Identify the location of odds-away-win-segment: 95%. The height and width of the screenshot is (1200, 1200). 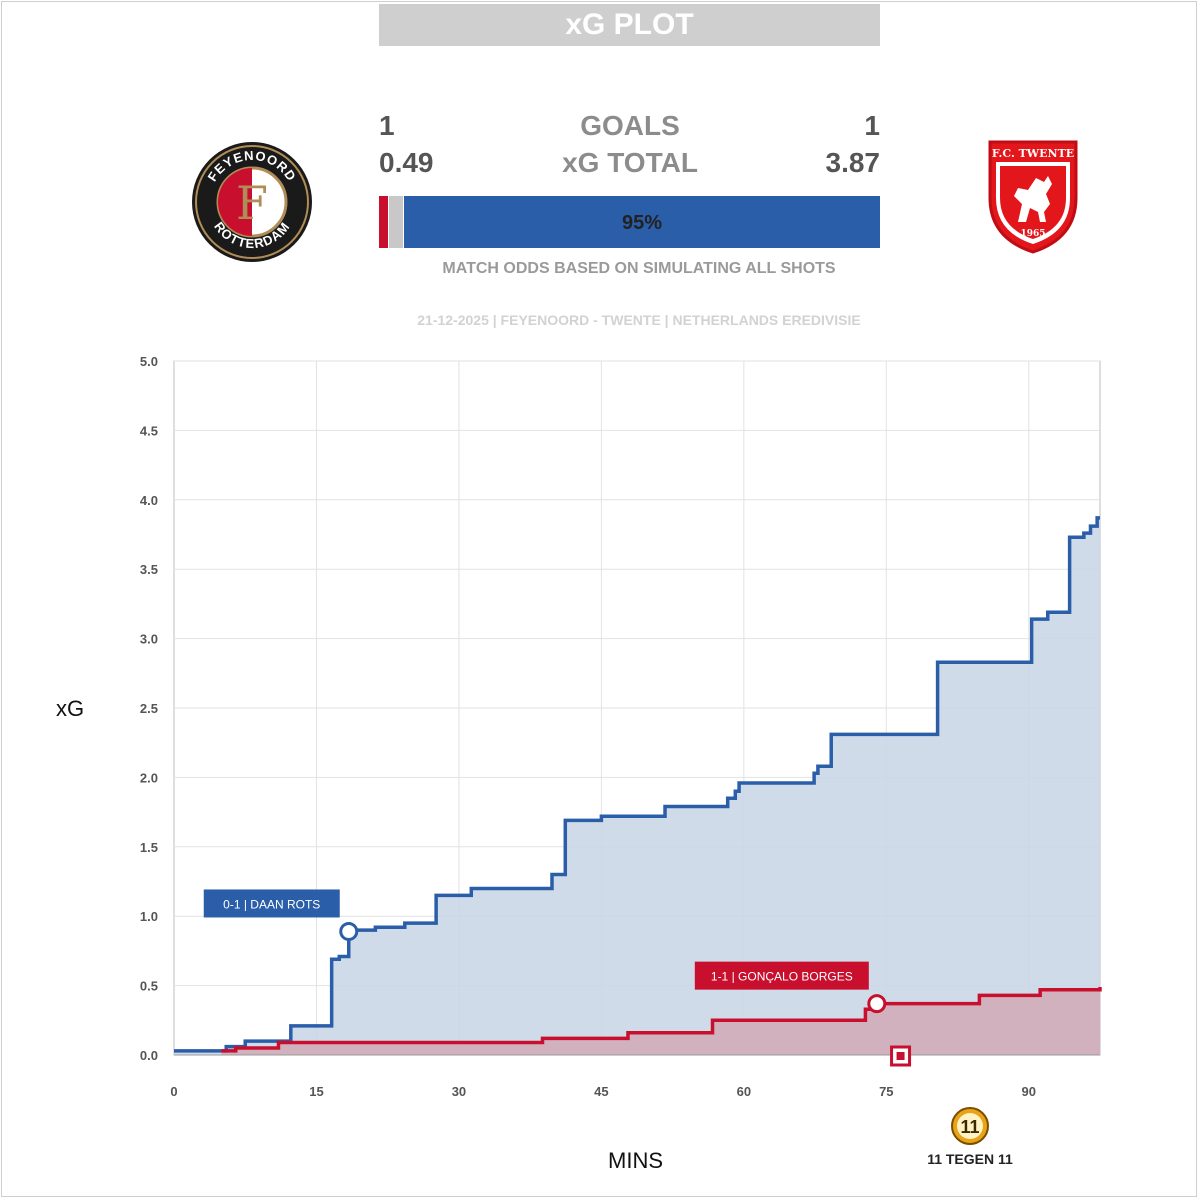
(642, 222).